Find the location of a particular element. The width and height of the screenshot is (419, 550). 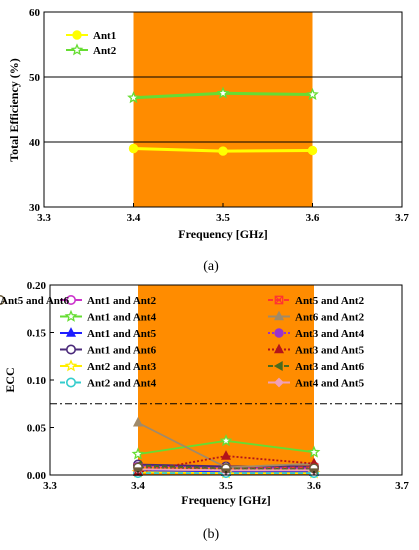

a-legend-label-1: Ant2 is located at coordinates (105, 51).